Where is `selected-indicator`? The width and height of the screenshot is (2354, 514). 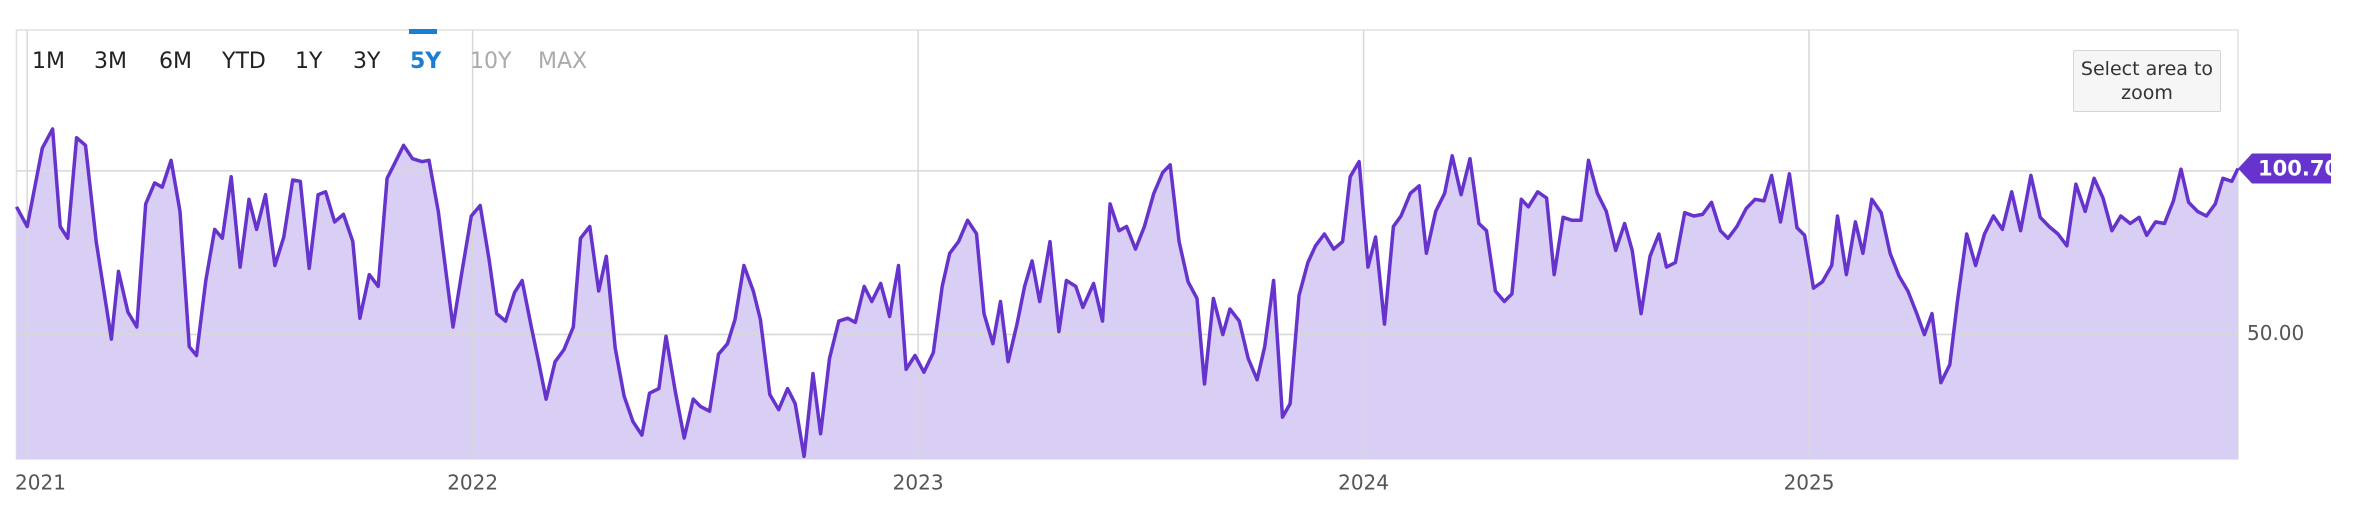
selected-indicator is located at coordinates (423, 31).